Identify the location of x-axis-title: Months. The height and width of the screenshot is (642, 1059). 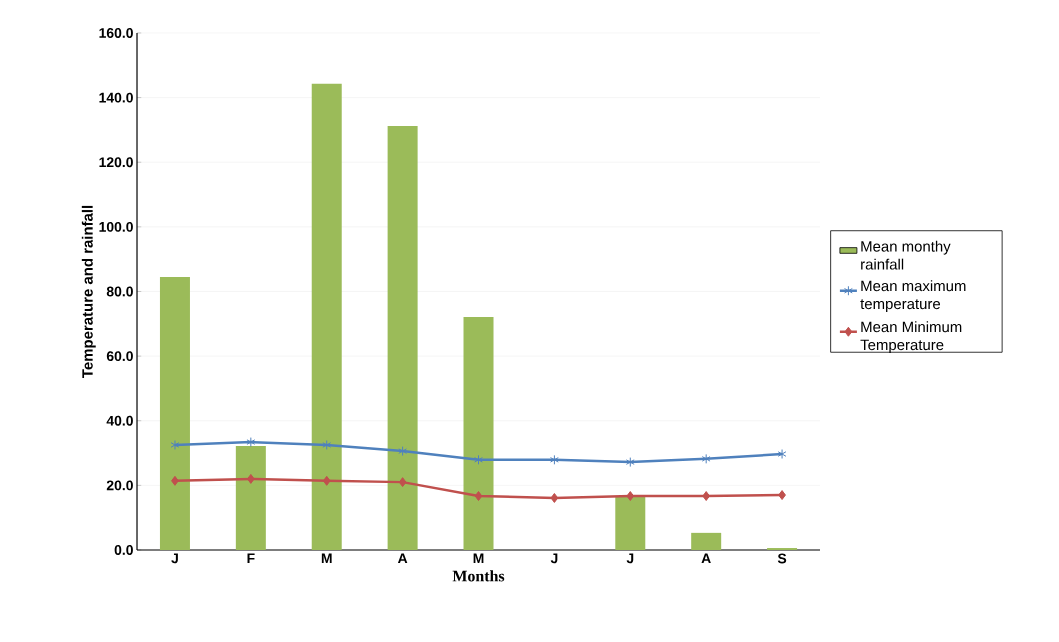
(478, 576).